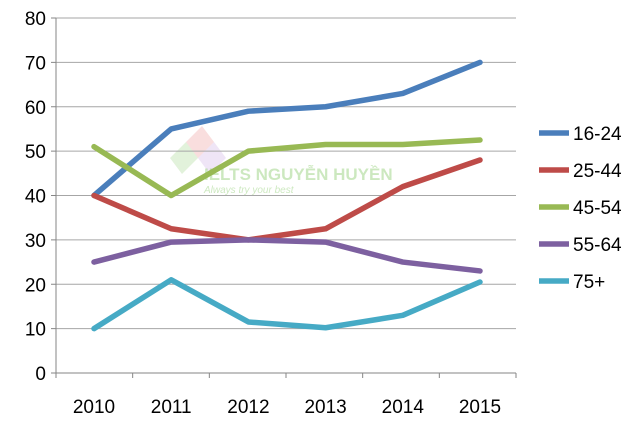 The image size is (640, 423). Describe the element at coordinates (597, 245) in the screenshot. I see `legend-label-55-64: 55-64` at that location.